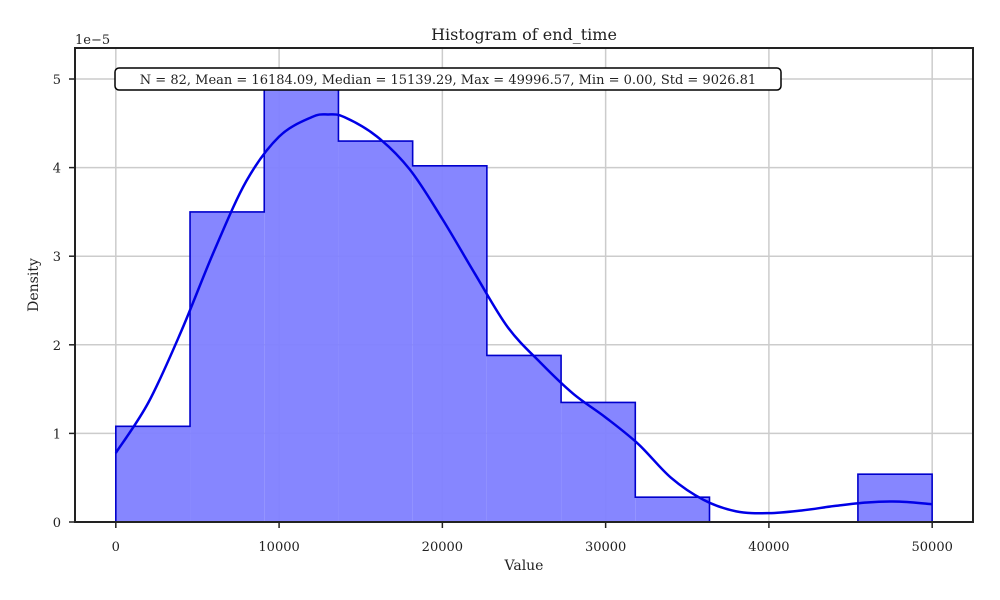 This screenshot has width=1000, height=600. Describe the element at coordinates (116, 547) in the screenshot. I see `x-tick-label: 0` at that location.